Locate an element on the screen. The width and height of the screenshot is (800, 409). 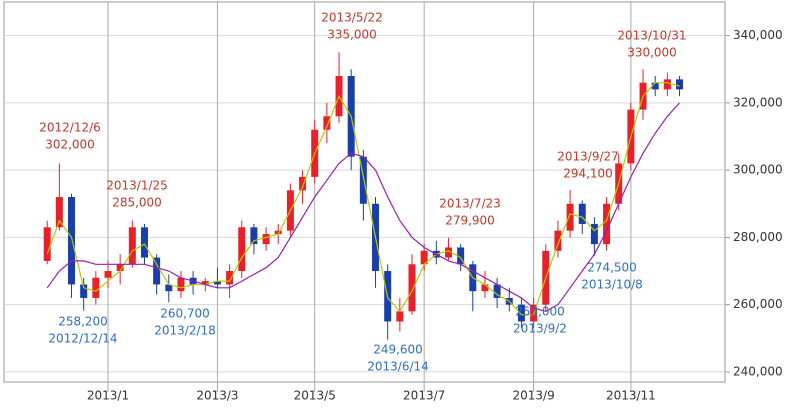
annotation-date: 2013/5/22 is located at coordinates (352, 18).